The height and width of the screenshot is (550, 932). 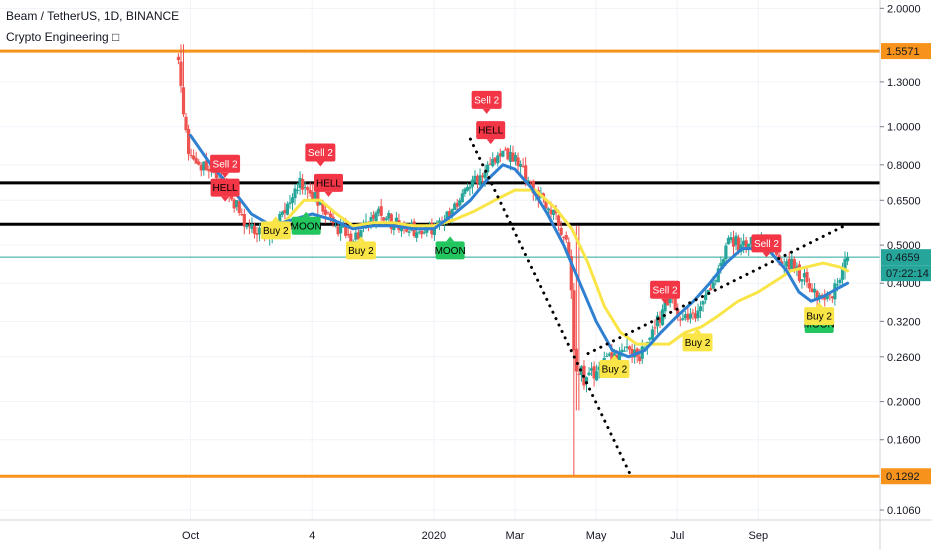 I want to click on price-tick-label: 1.0000, so click(x=904, y=128).